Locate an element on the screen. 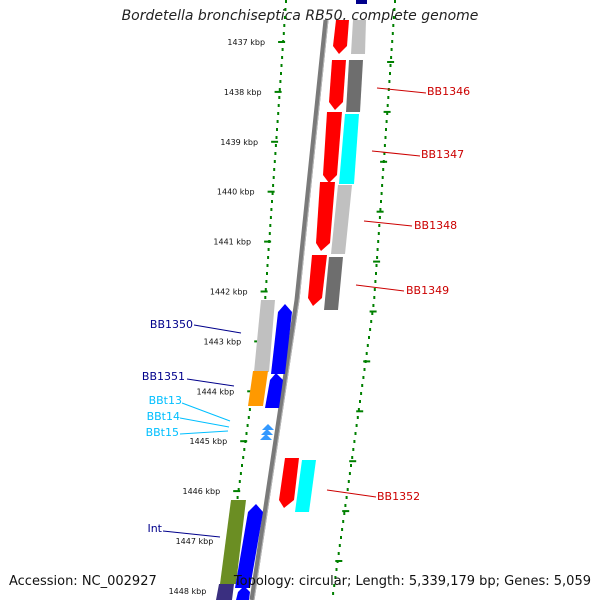  gene-label-bb1349: BB1349 is located at coordinates (427, 290).